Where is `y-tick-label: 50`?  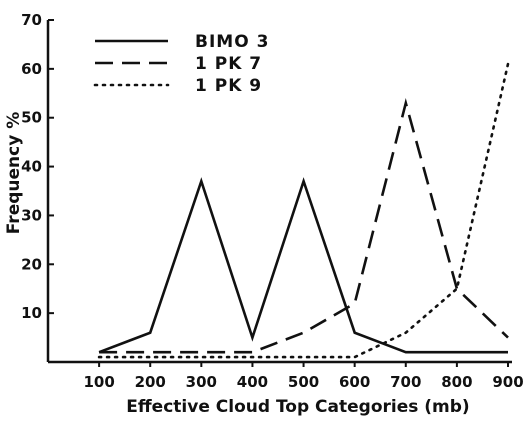 y-tick-label: 50 is located at coordinates (31, 118).